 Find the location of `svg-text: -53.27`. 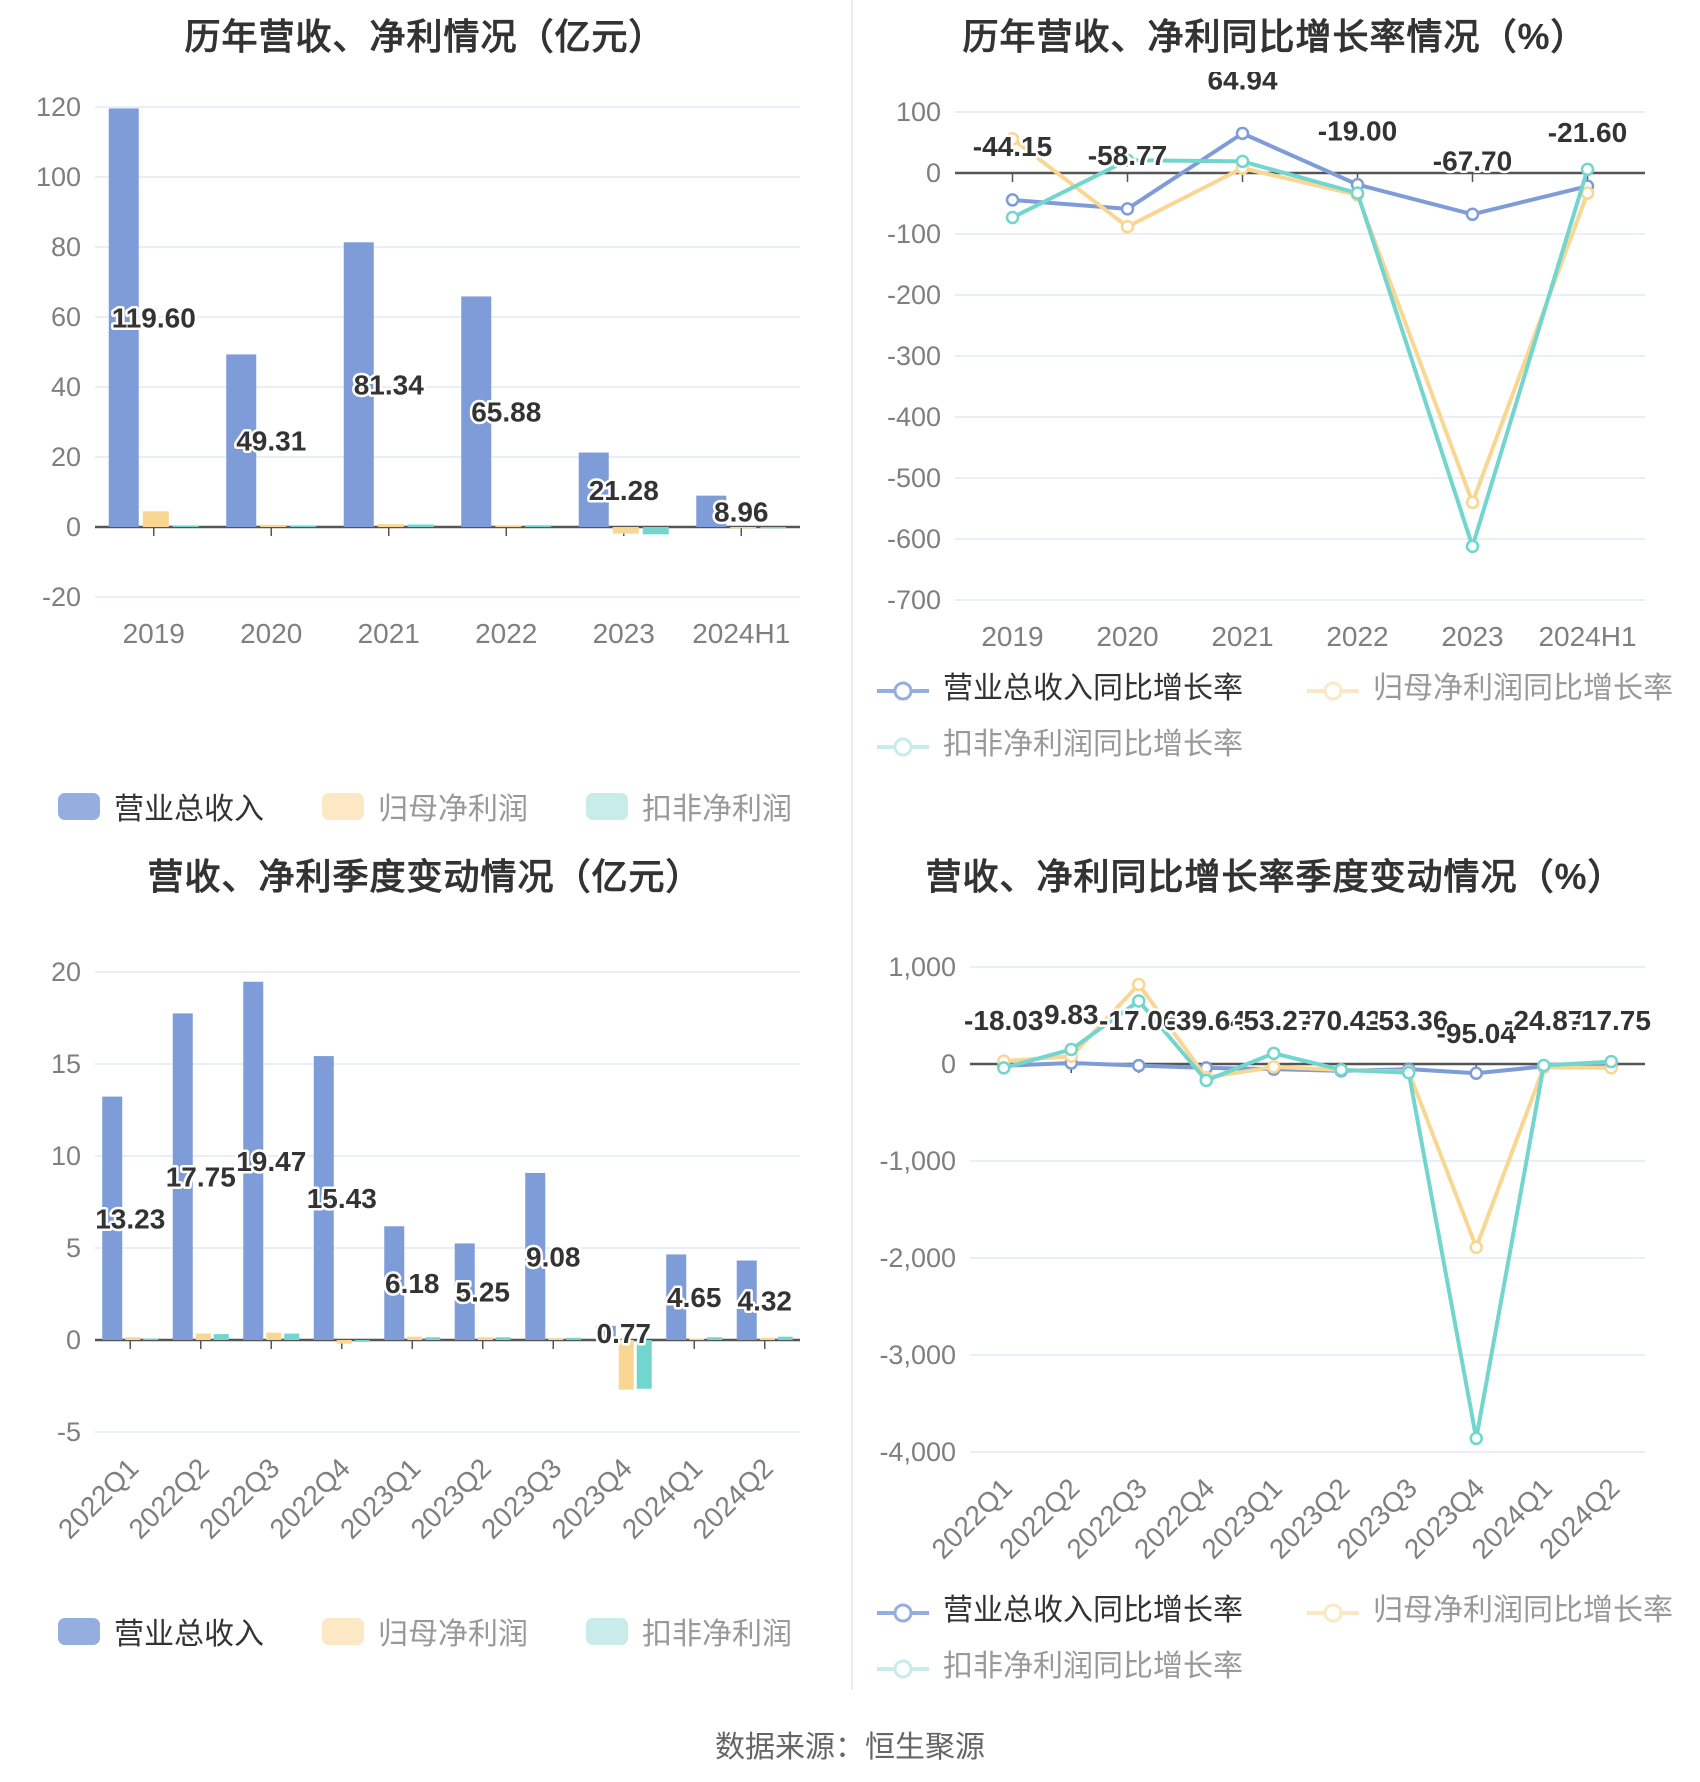

svg-text: -53.27 is located at coordinates (1273, 1020).